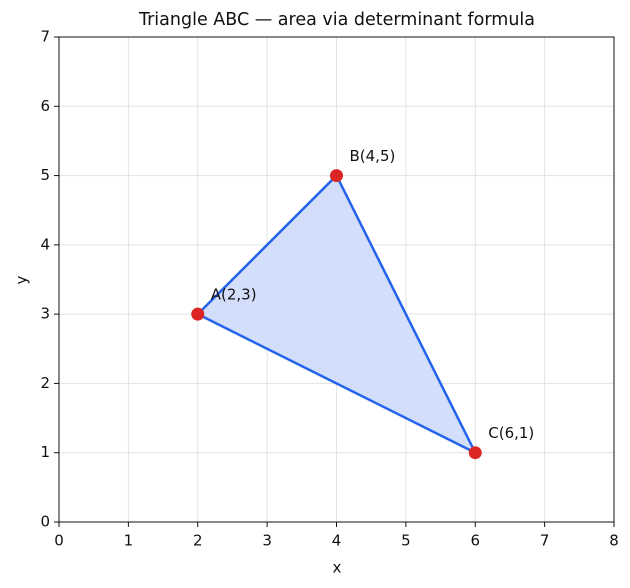 This screenshot has width=630, height=588. What do you see at coordinates (337, 541) in the screenshot?
I see `x-tick-label: 4` at bounding box center [337, 541].